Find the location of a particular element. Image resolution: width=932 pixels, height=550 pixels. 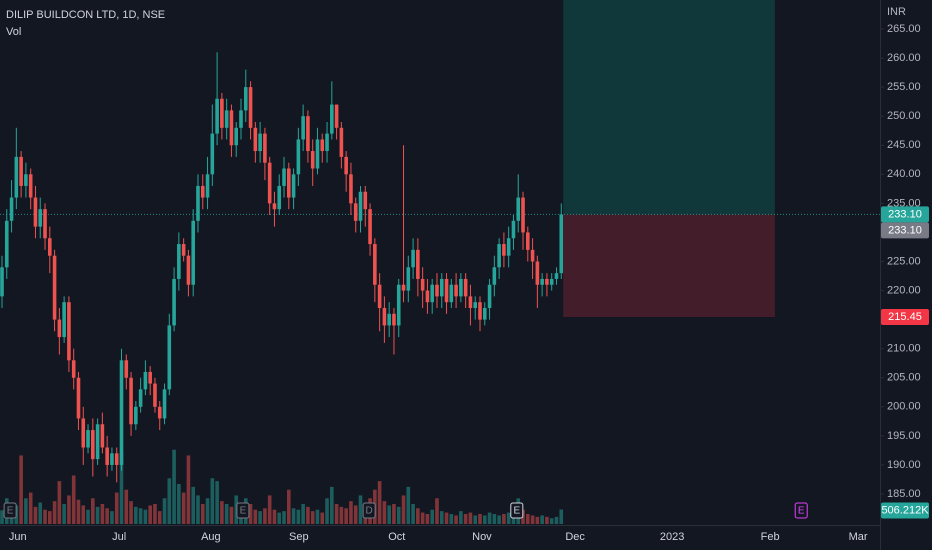

x-tick-label: Sep is located at coordinates (299, 537).